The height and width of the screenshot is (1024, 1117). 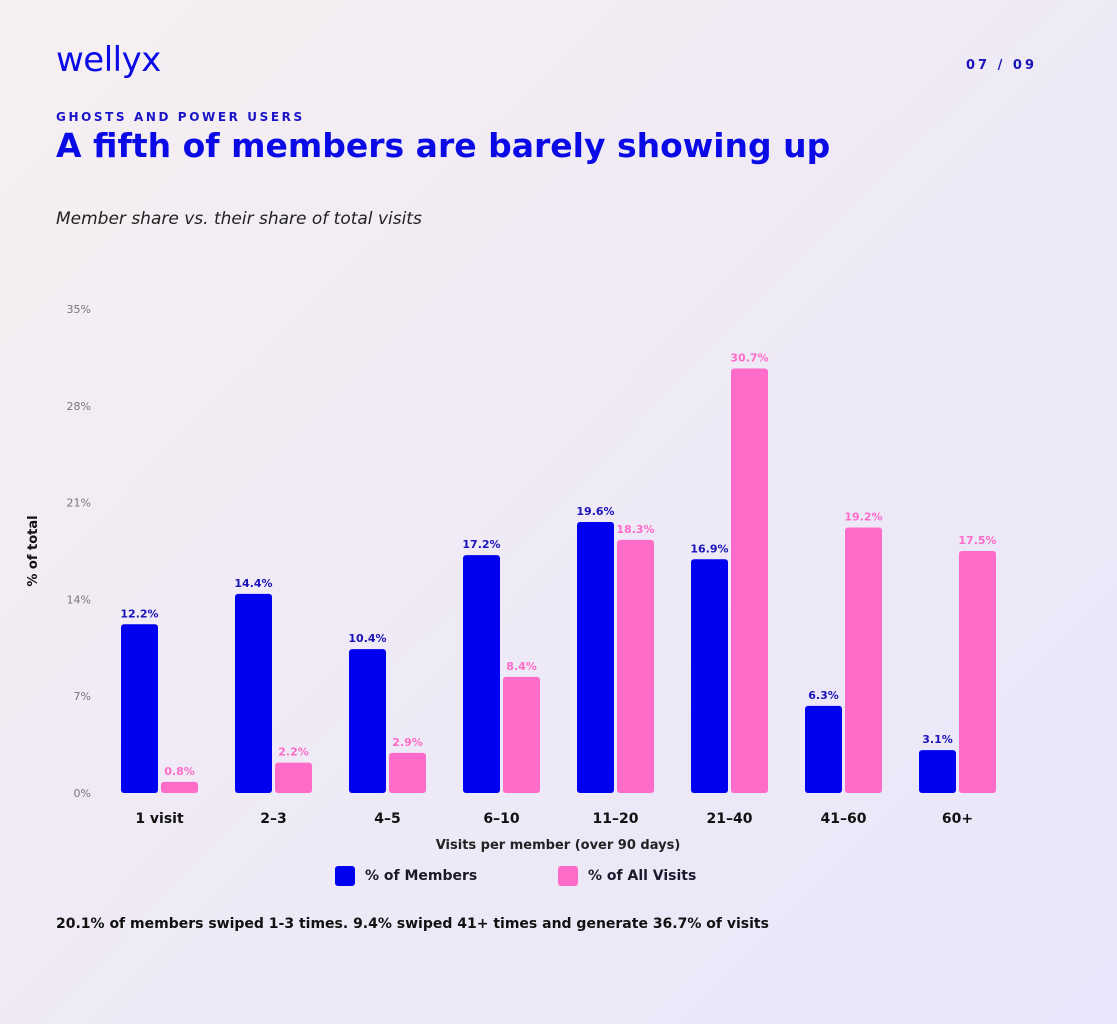 I want to click on brand-logo: wellyx, so click(x=108, y=60).